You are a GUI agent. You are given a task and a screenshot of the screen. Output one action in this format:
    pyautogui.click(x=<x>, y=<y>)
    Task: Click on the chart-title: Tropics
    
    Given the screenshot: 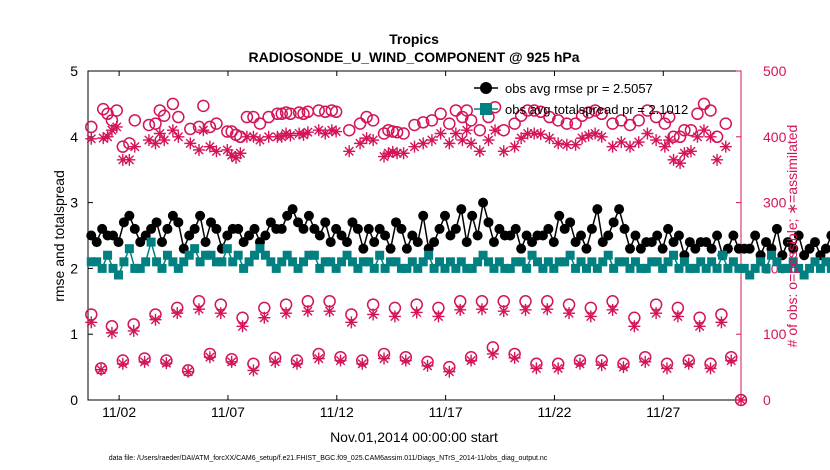 What is the action you would take?
    pyautogui.click(x=414, y=39)
    